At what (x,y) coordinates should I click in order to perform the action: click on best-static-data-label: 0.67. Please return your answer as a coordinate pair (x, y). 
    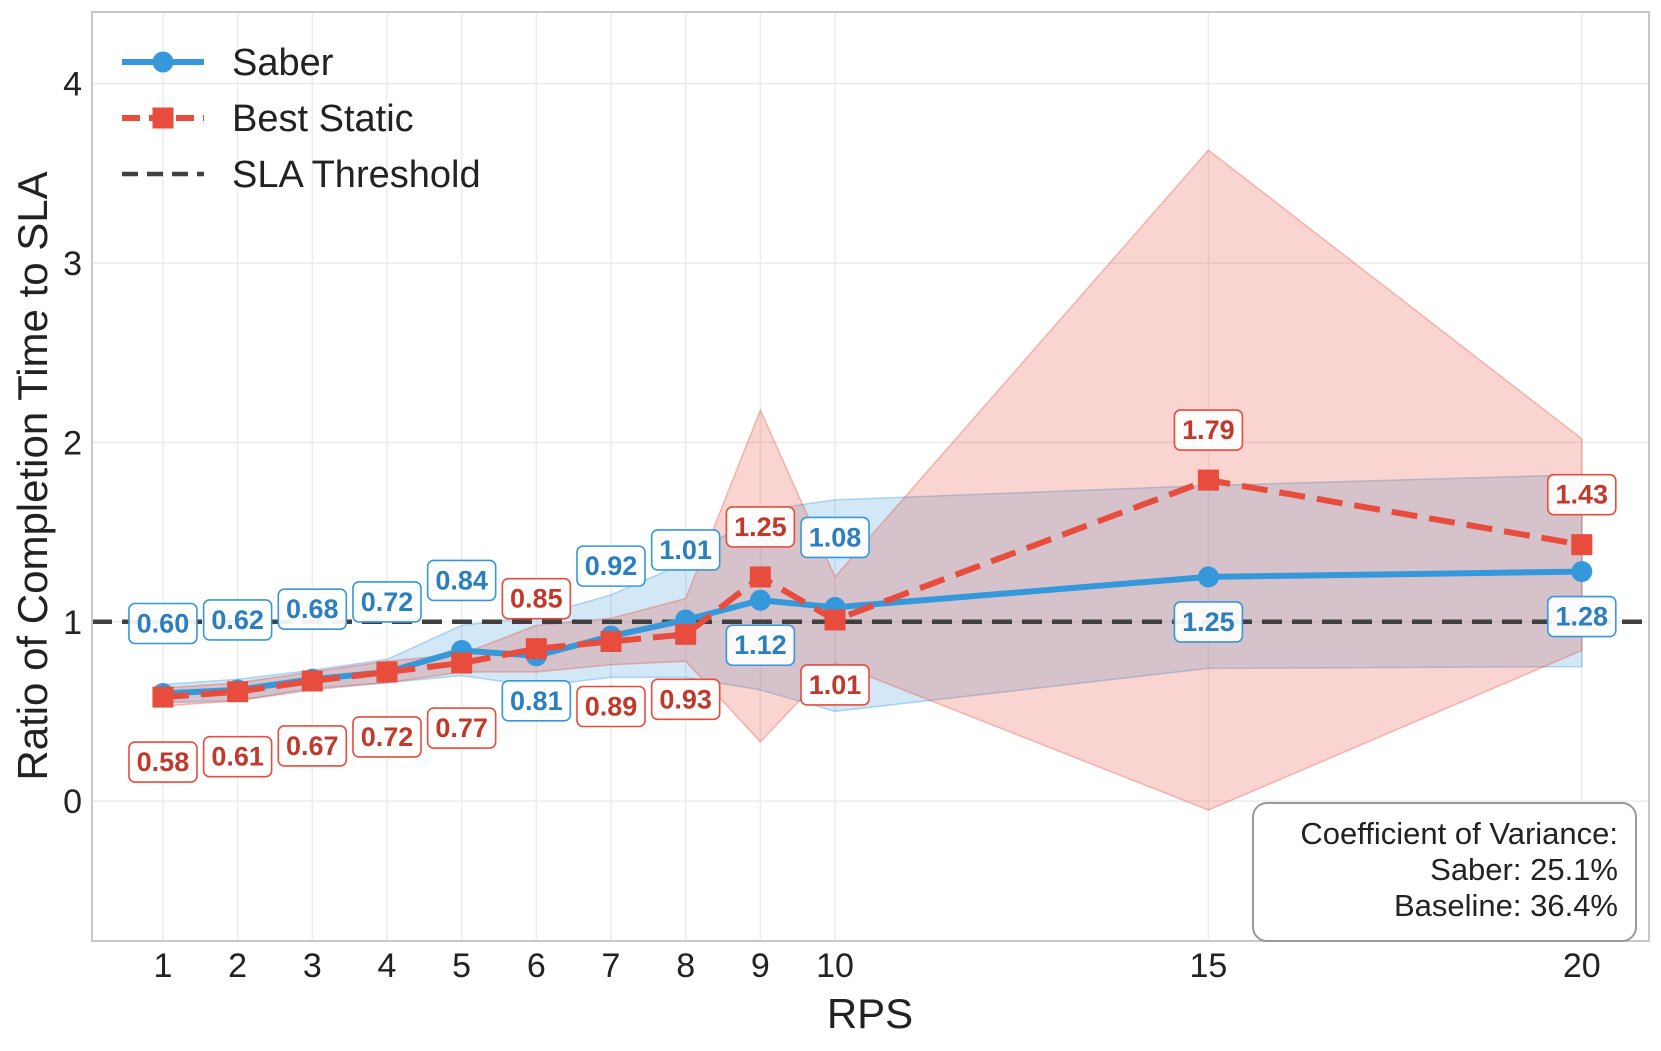
    Looking at the image, I should click on (312, 746).